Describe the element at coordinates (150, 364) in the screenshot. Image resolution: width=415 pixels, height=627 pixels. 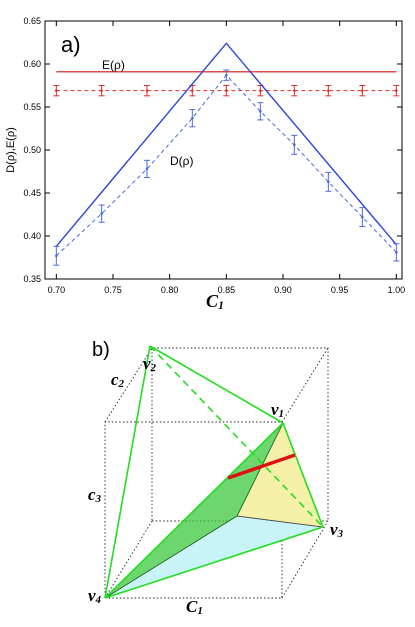
I see `vertex-v2-label: v2` at that location.